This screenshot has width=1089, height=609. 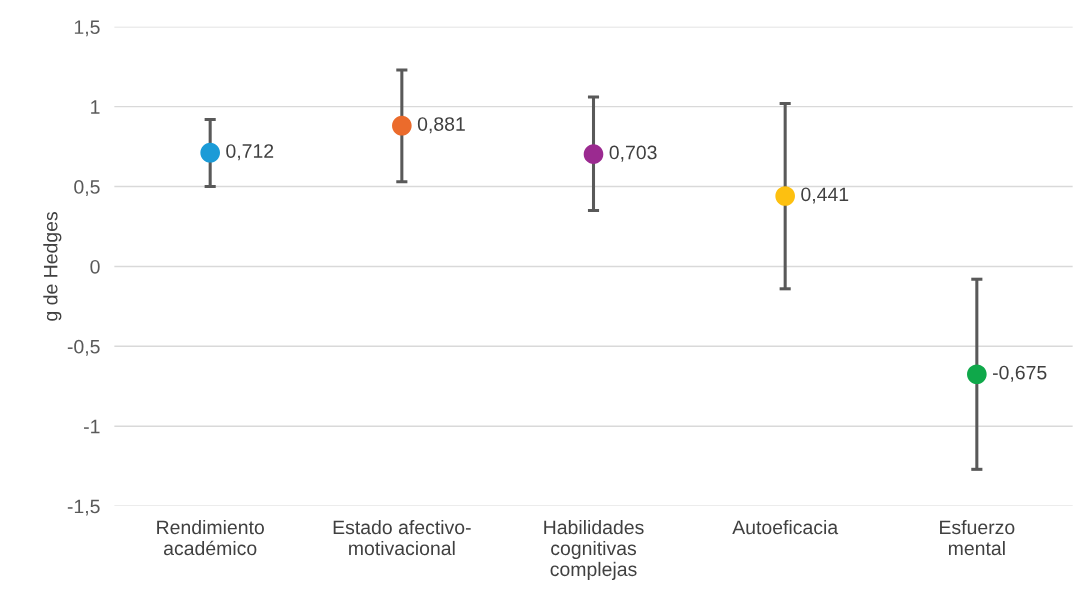 What do you see at coordinates (83, 507) in the screenshot?
I see `y-tick-label: -1,5` at bounding box center [83, 507].